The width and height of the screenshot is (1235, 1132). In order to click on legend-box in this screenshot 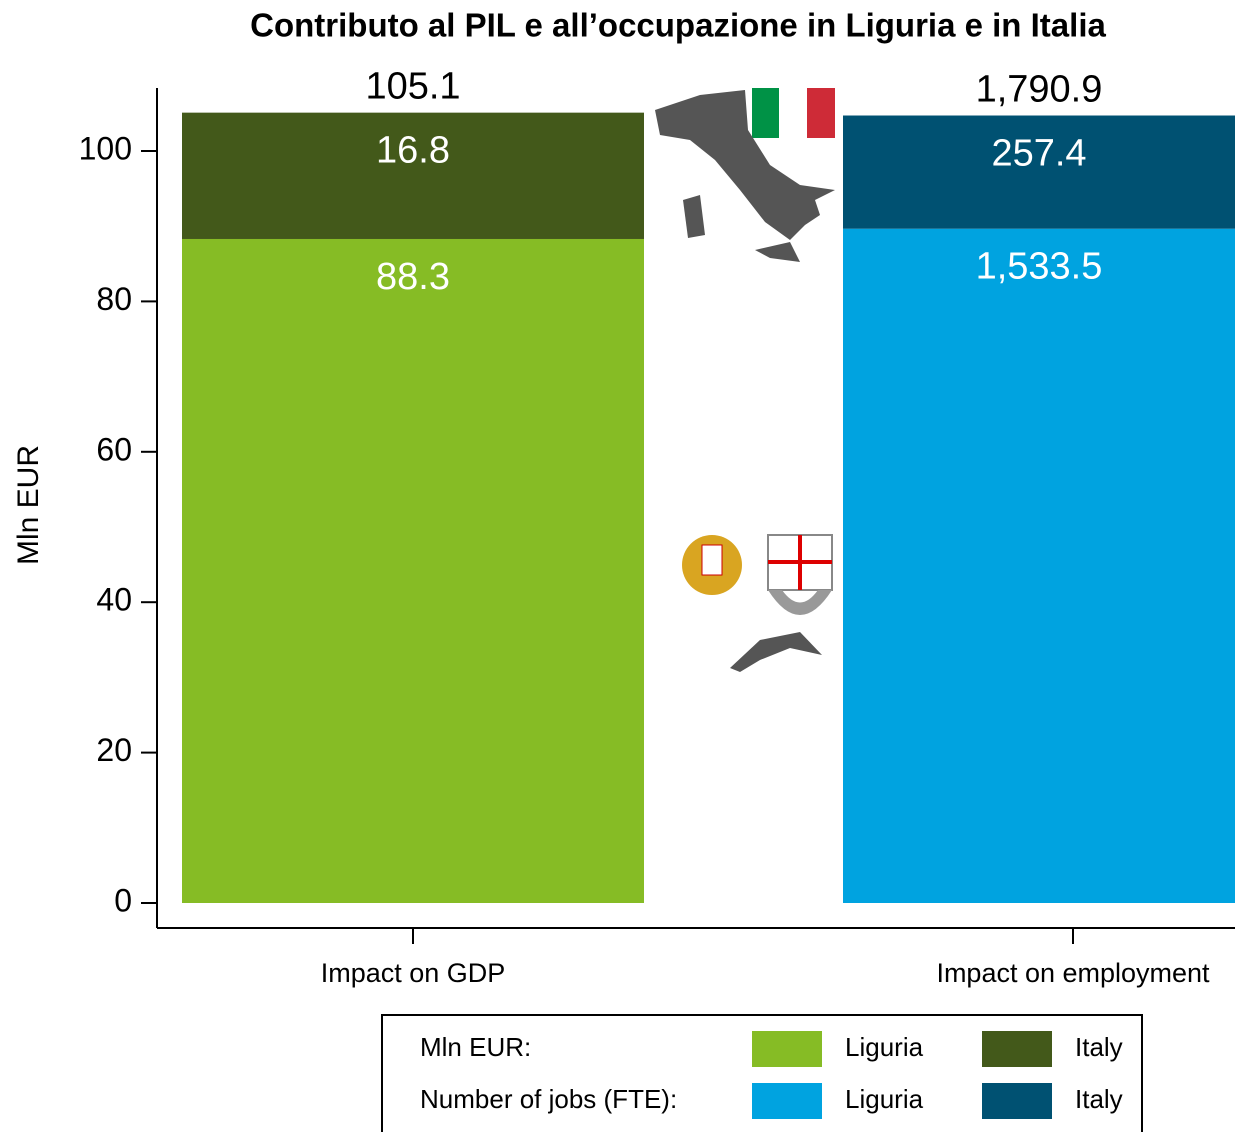, I will do `click(762, 1073)`.